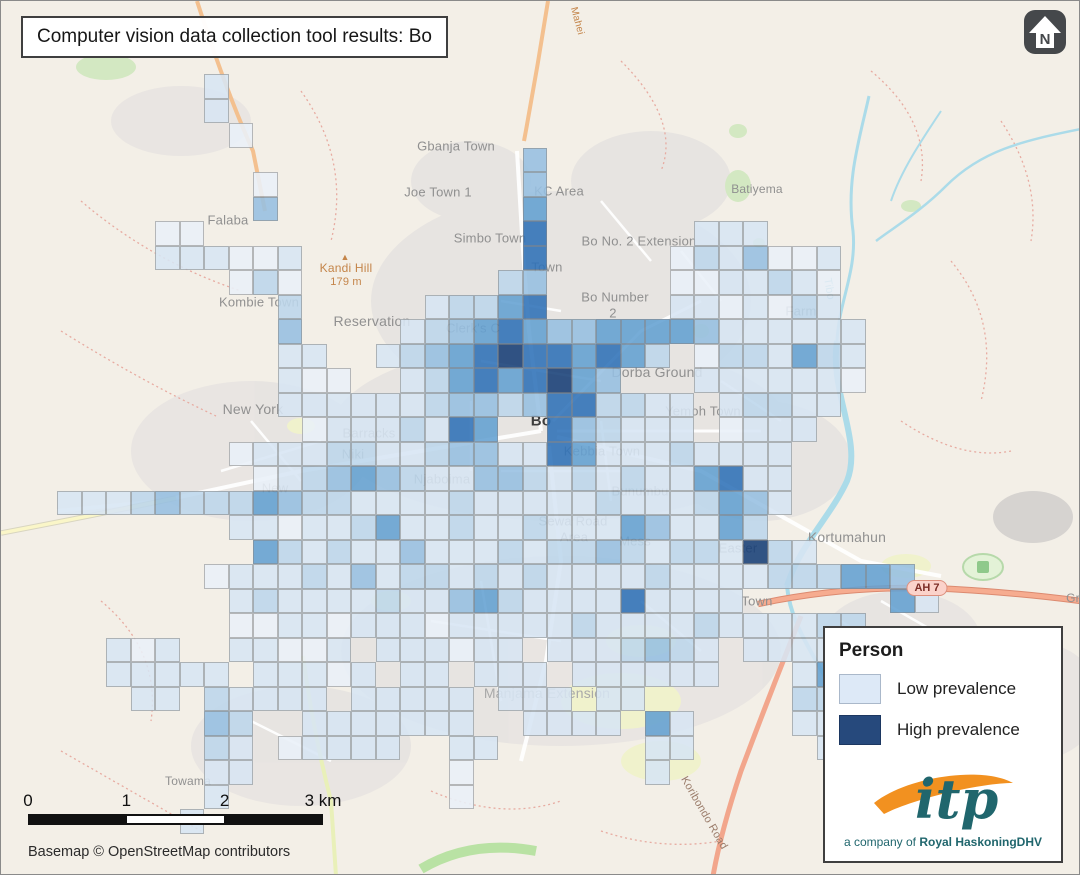 Image resolution: width=1080 pixels, height=875 pixels. Describe the element at coordinates (372, 321) in the screenshot. I see `map-label: Reservation` at that location.